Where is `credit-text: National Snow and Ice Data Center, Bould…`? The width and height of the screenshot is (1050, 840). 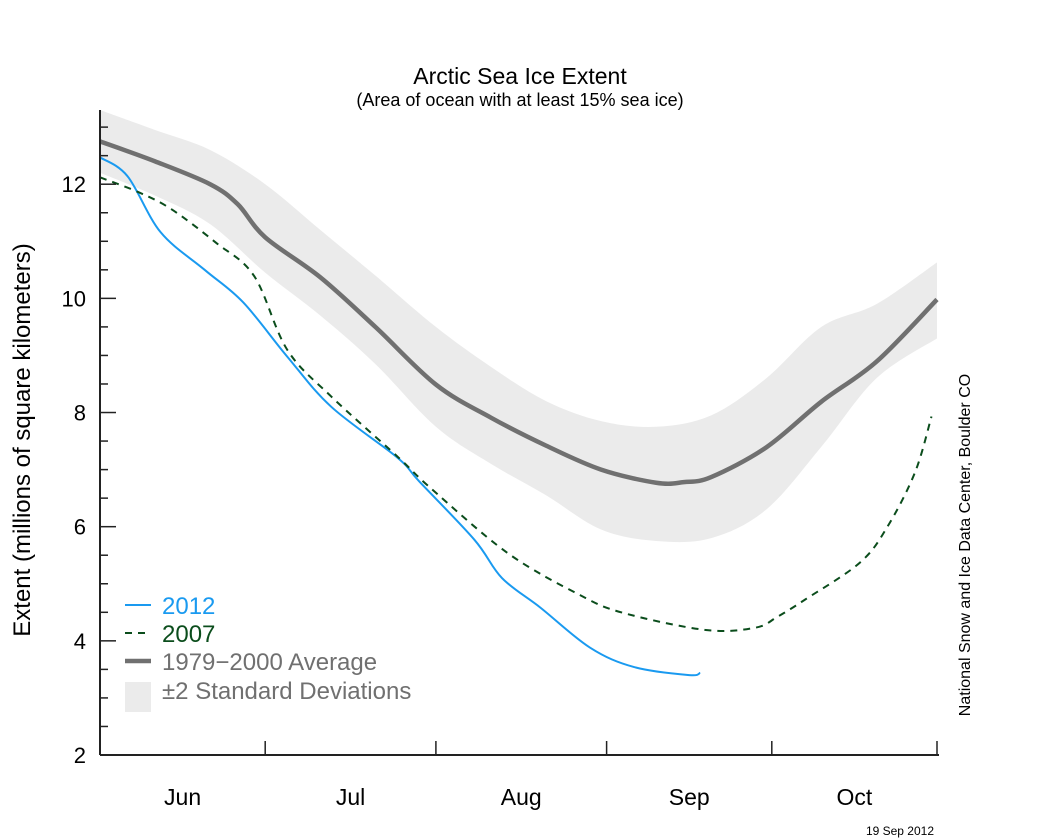 credit-text: National Snow and Ice Data Center, Bould… is located at coordinates (965, 545).